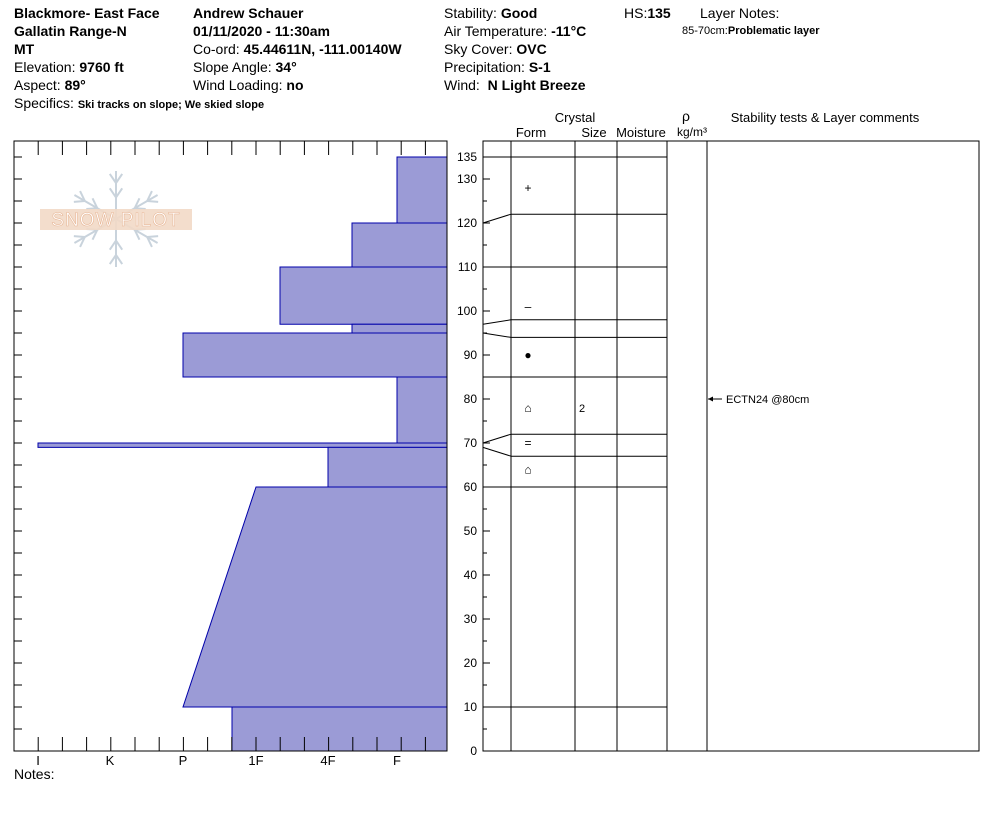 This screenshot has width=994, height=840. Describe the element at coordinates (70, 31) in the screenshot. I see `range-name: Gallatin Range-N` at that location.